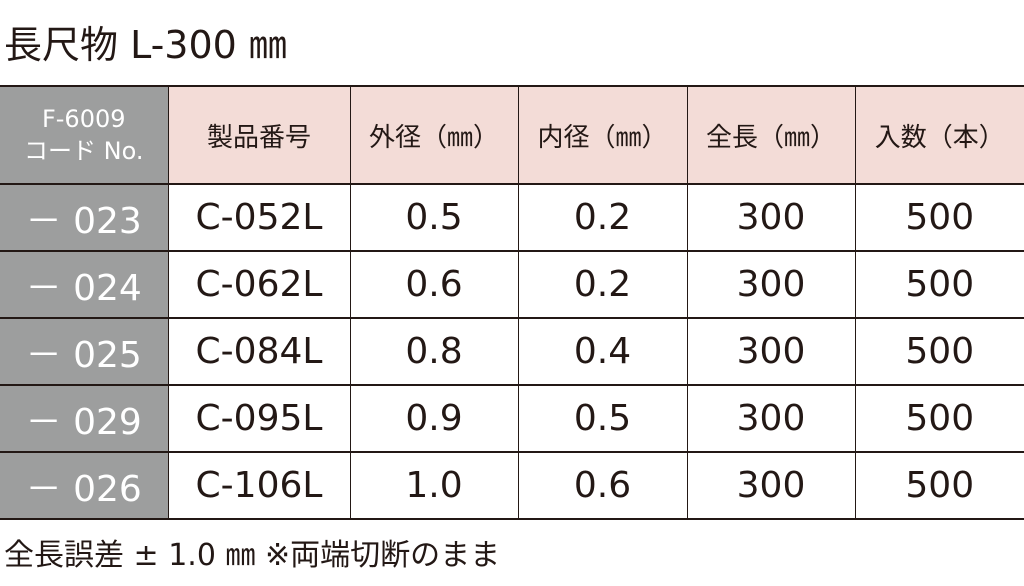 This screenshot has width=1024, height=586. I want to click on data-cell: 1.0, so click(433, 485).